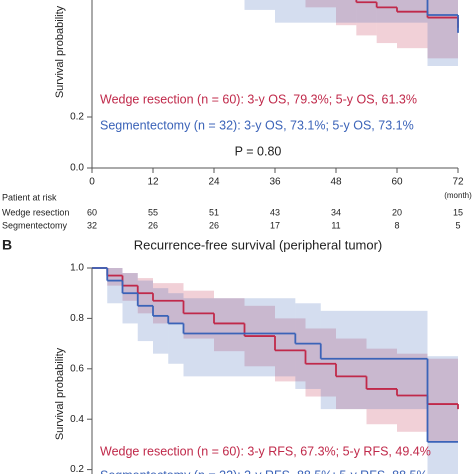 Image resolution: width=474 pixels, height=474 pixels. What do you see at coordinates (7, 245) in the screenshot?
I see `panel-label: B` at bounding box center [7, 245].